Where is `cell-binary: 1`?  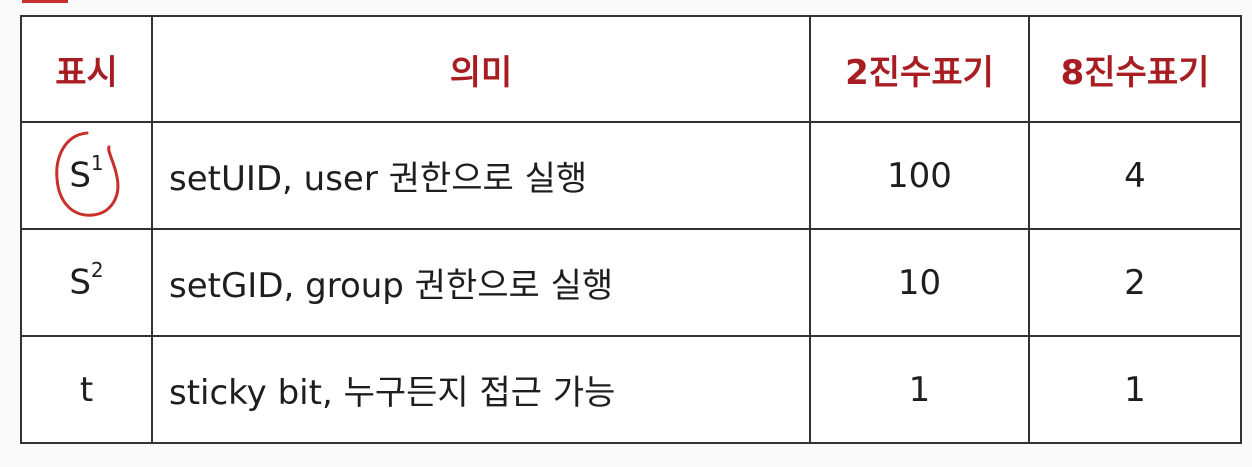 cell-binary: 1 is located at coordinates (919, 389).